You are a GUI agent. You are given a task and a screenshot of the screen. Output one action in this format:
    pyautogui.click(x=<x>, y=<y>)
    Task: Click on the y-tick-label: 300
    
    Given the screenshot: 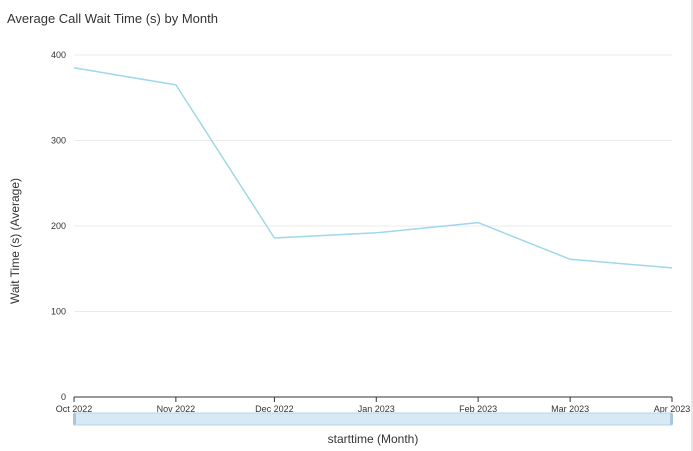 What is the action you would take?
    pyautogui.click(x=58, y=141)
    